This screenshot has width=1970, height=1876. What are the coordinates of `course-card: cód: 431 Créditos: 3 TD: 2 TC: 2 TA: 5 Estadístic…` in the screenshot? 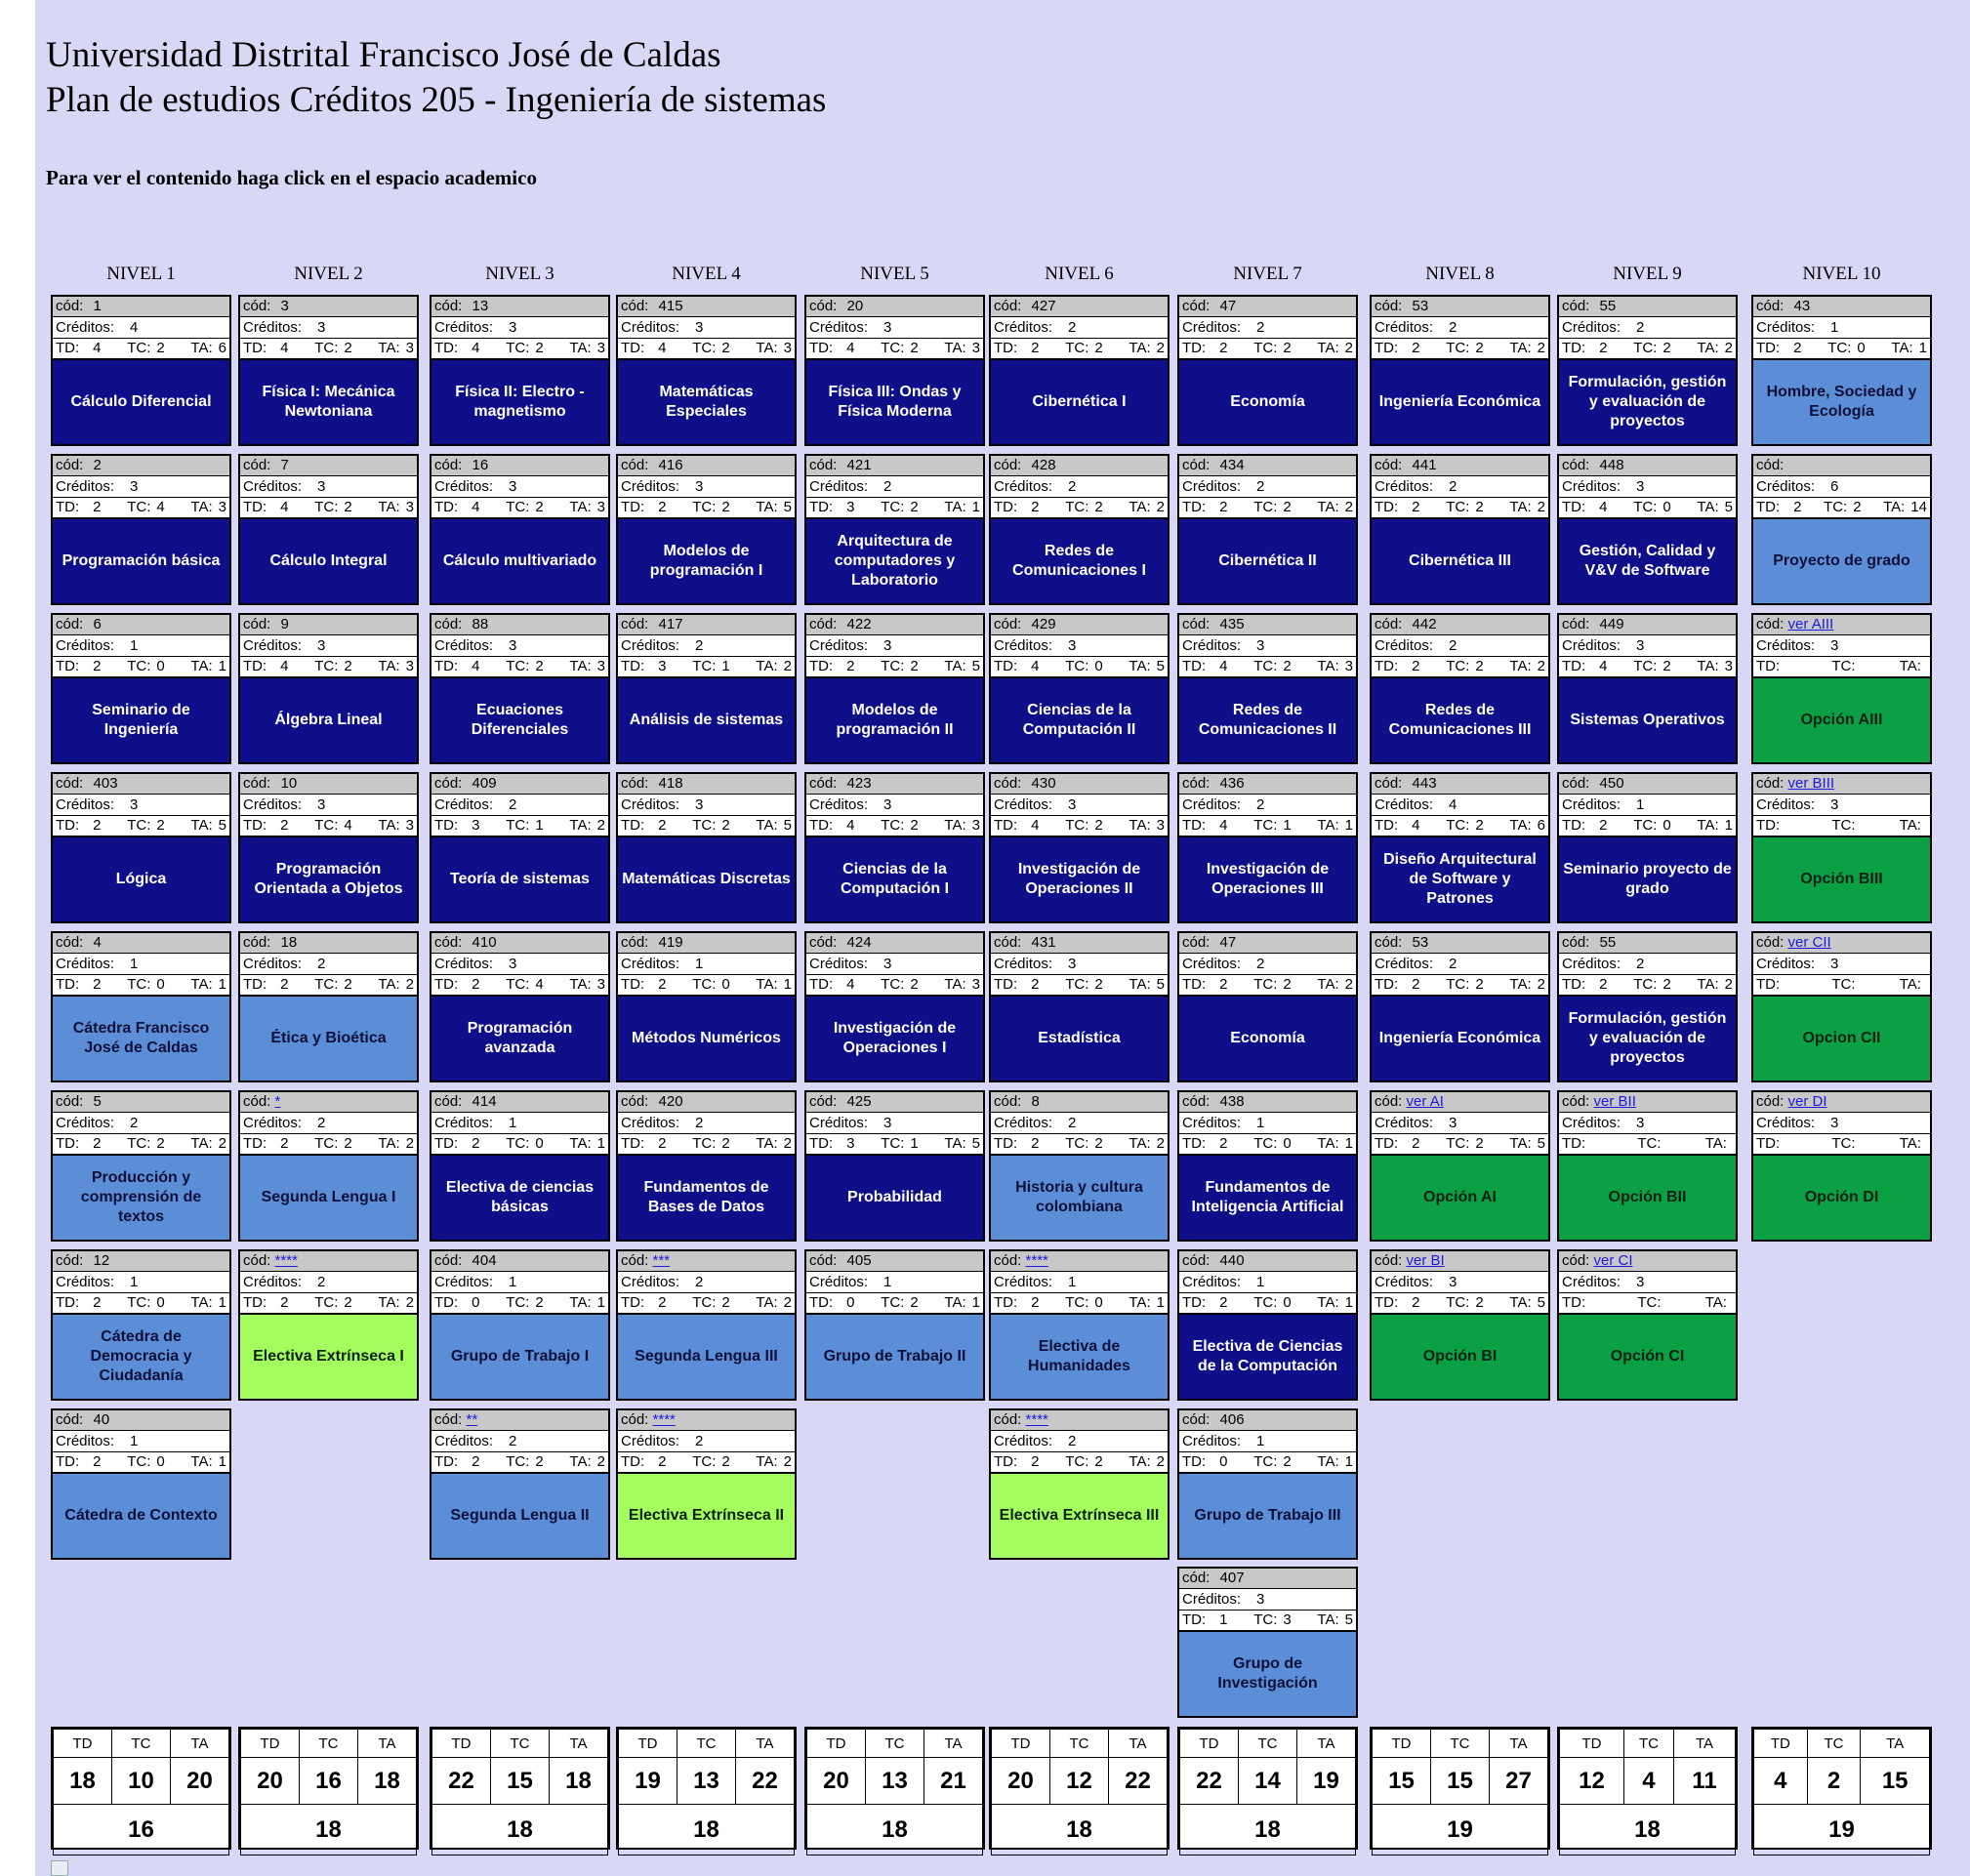 It's located at (1079, 1006).